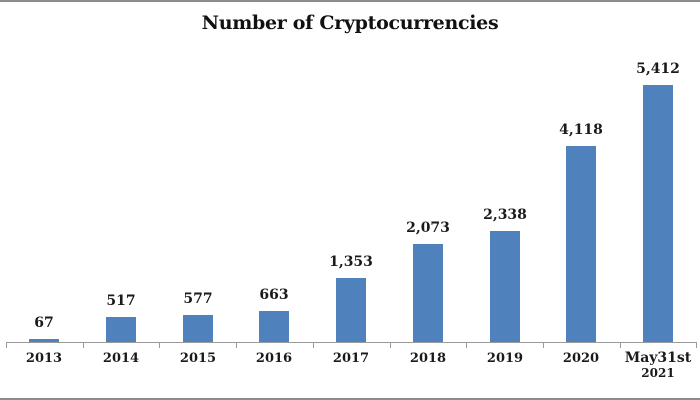 Image resolution: width=700 pixels, height=400 pixels. I want to click on bar-2017, so click(351, 310).